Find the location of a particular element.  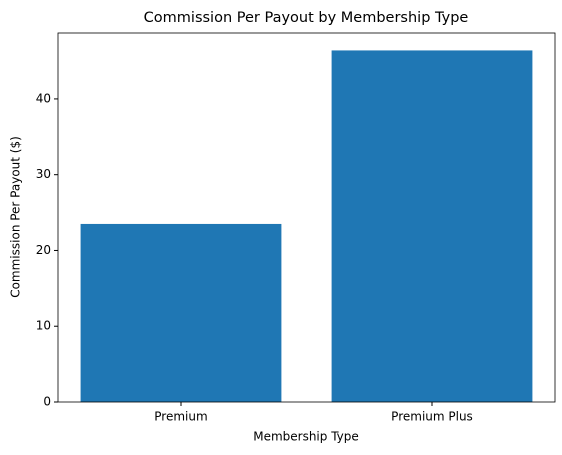

y-tick-label: 20 is located at coordinates (43, 250).